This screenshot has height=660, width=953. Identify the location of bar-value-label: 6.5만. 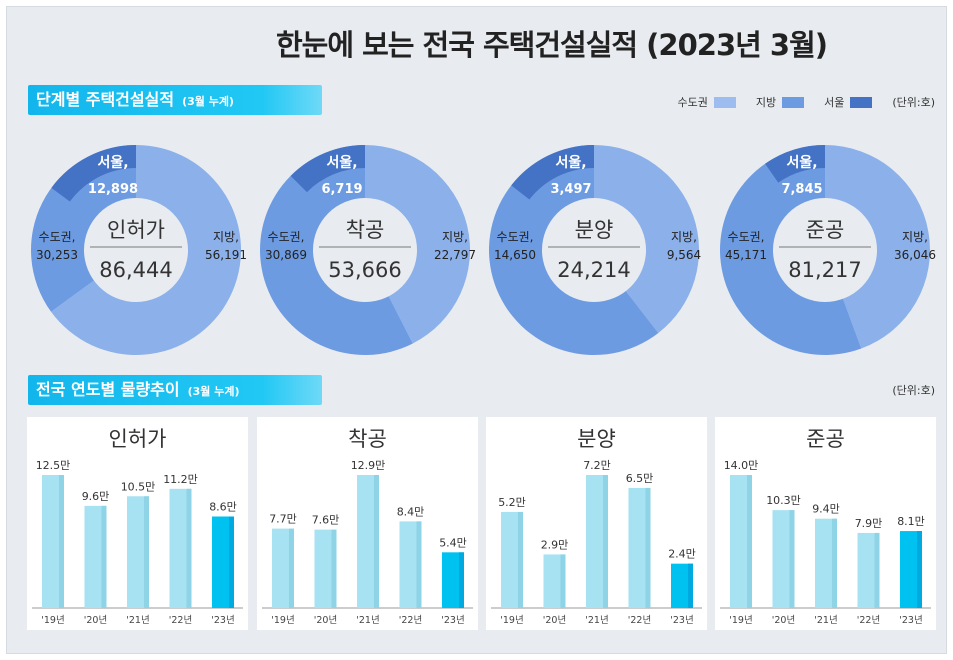
(640, 478).